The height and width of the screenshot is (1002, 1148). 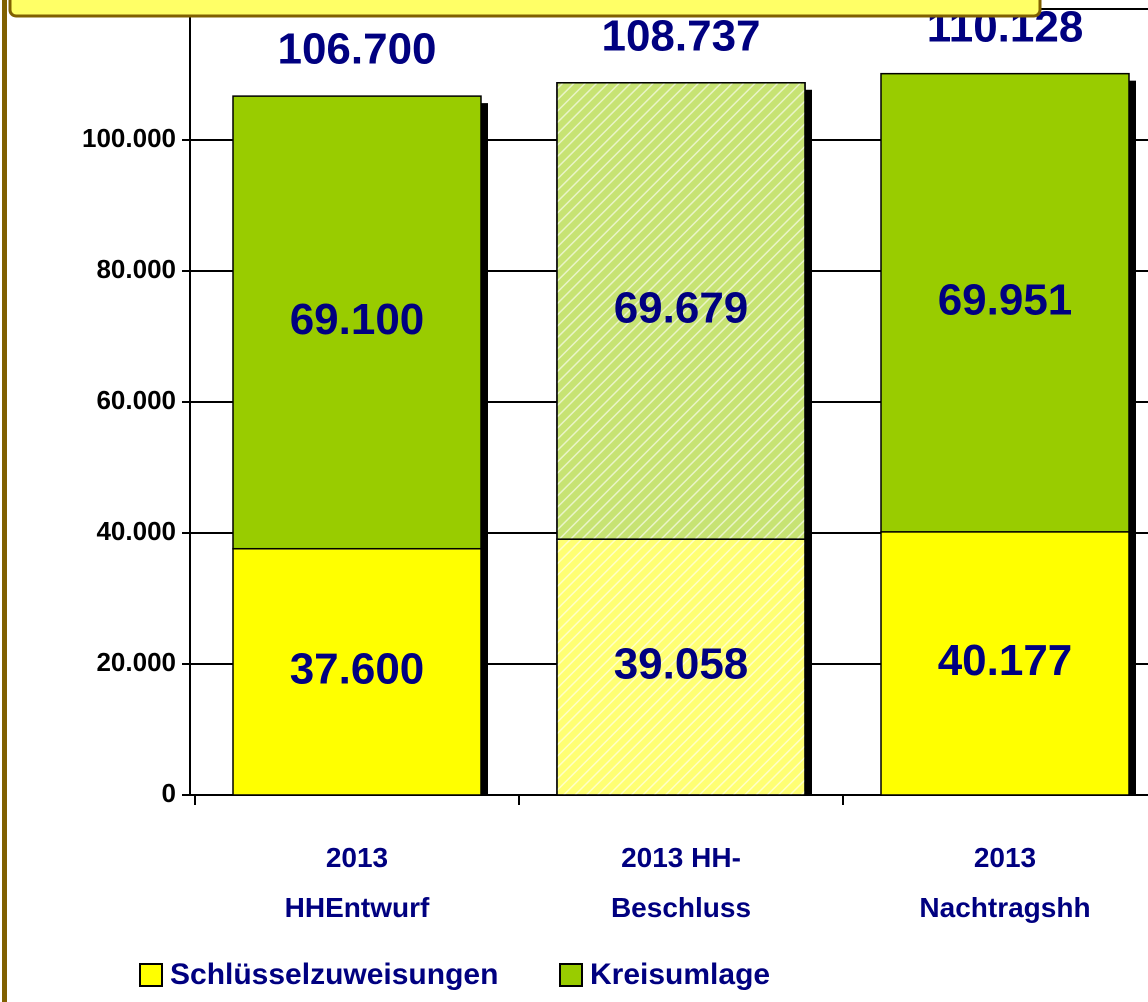 What do you see at coordinates (1004, 907) in the screenshot?
I see `x-tick-label-line: Nachtragshh` at bounding box center [1004, 907].